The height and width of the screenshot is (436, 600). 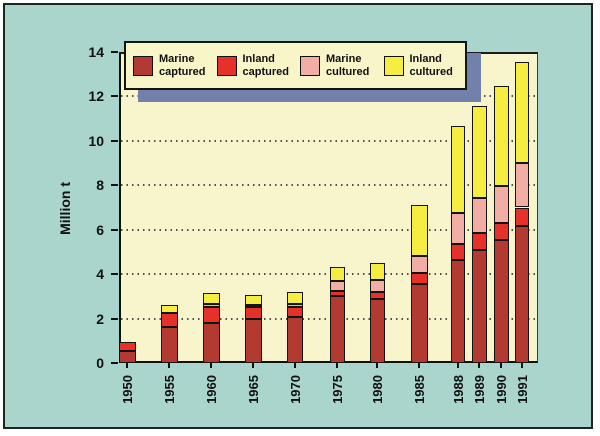 I want to click on legend-label: Inland captured, so click(x=265, y=65).